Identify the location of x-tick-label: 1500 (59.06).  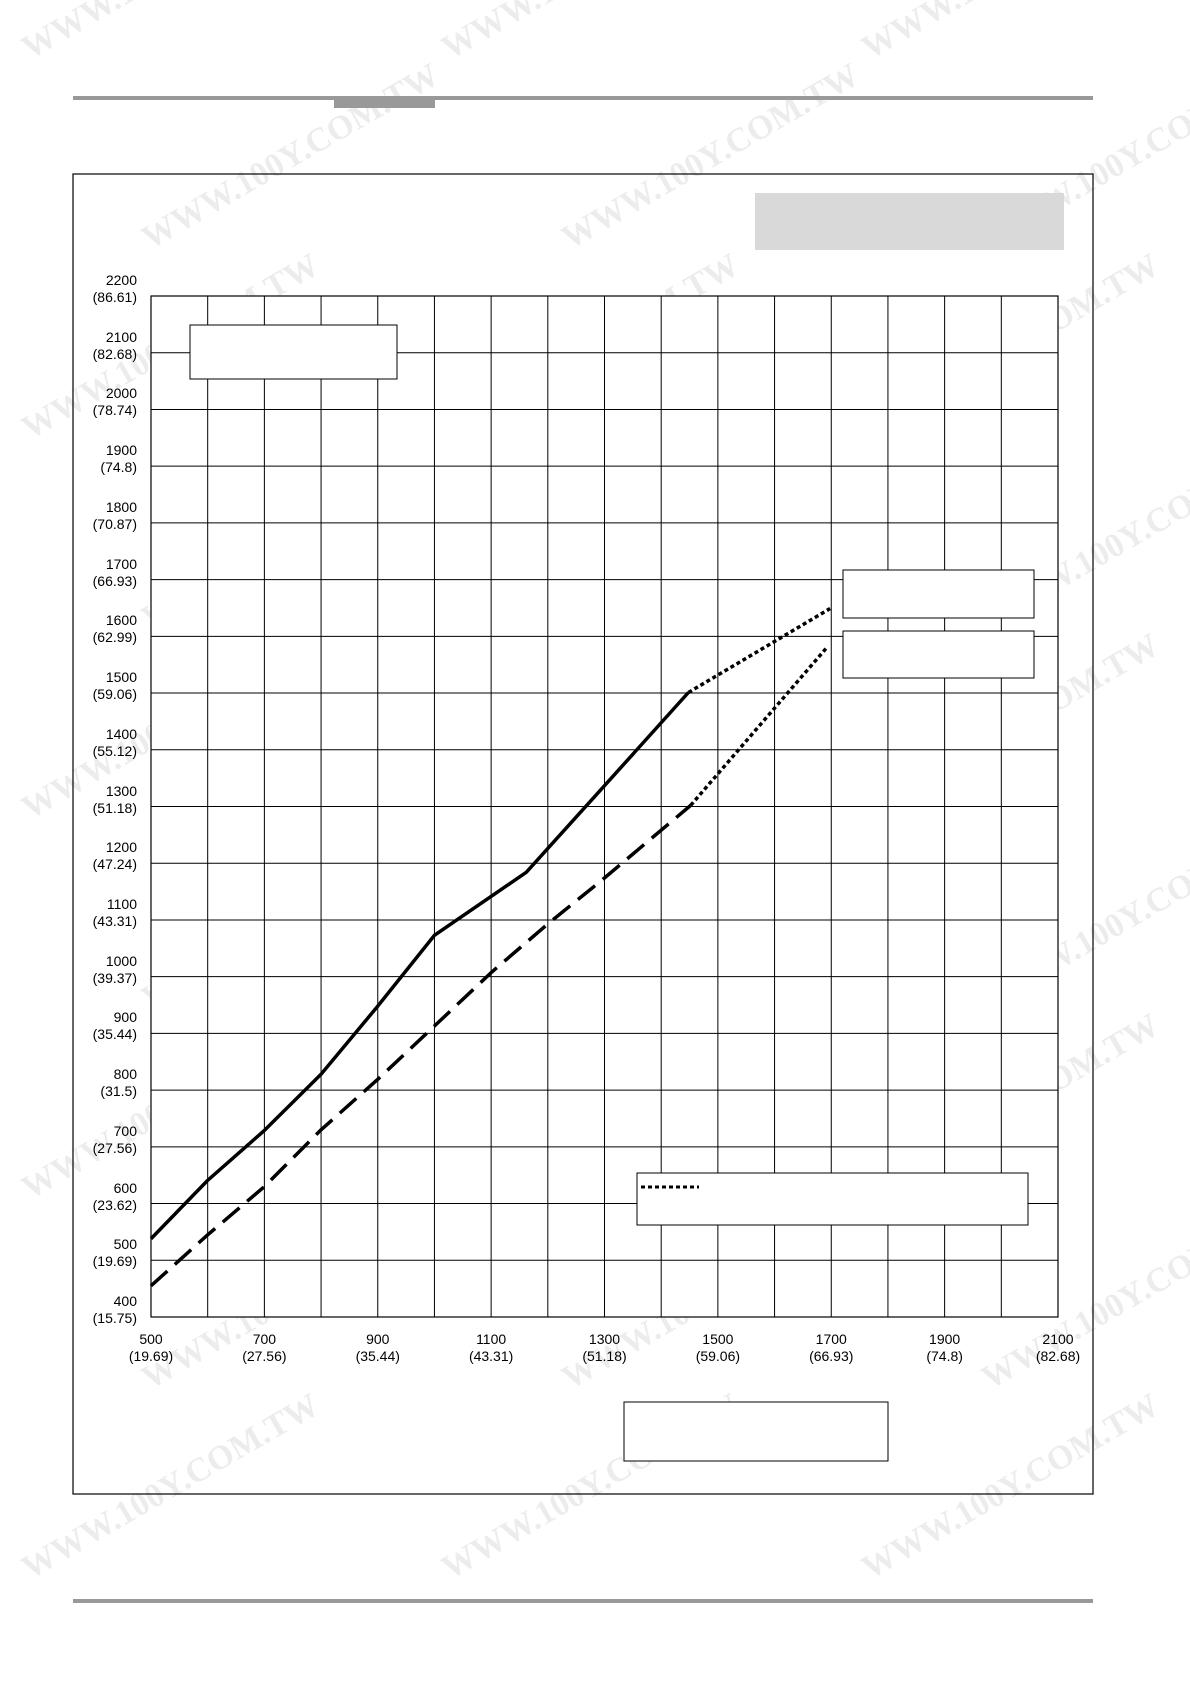
(718, 1347).